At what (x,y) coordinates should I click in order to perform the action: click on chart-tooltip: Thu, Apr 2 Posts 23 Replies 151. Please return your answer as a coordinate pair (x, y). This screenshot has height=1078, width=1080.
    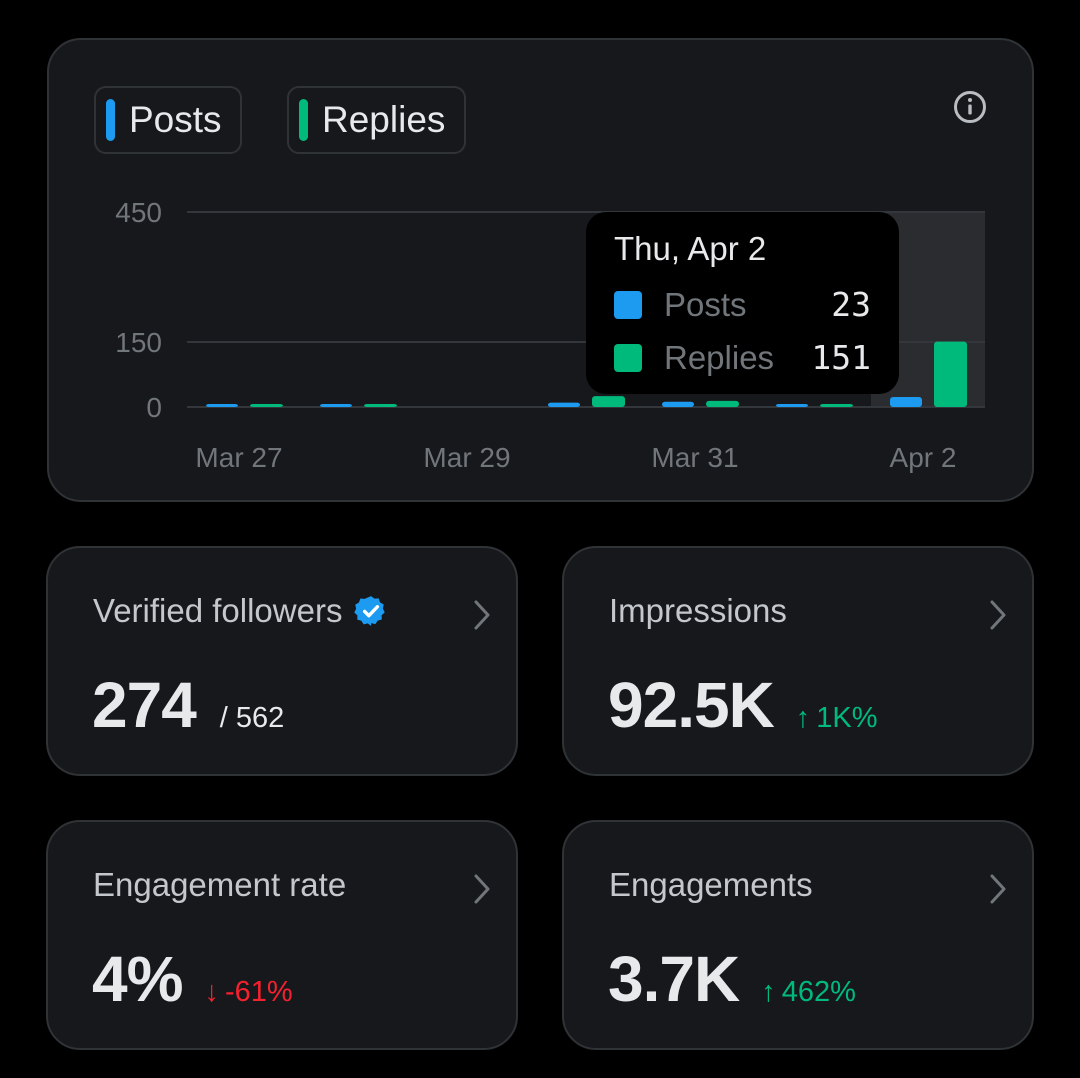
    Looking at the image, I should click on (742, 303).